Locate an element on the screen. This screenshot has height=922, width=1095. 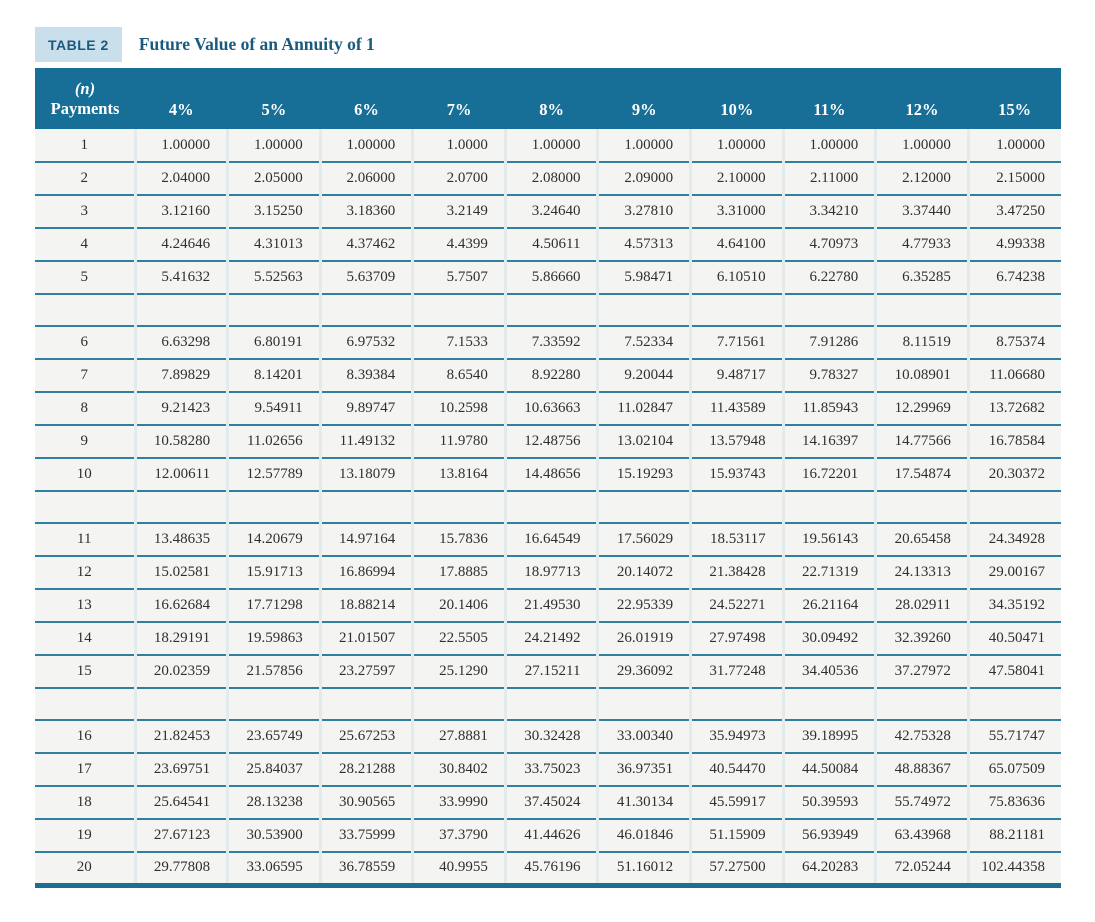
factor-cell: 18.29191 is located at coordinates (180, 639).